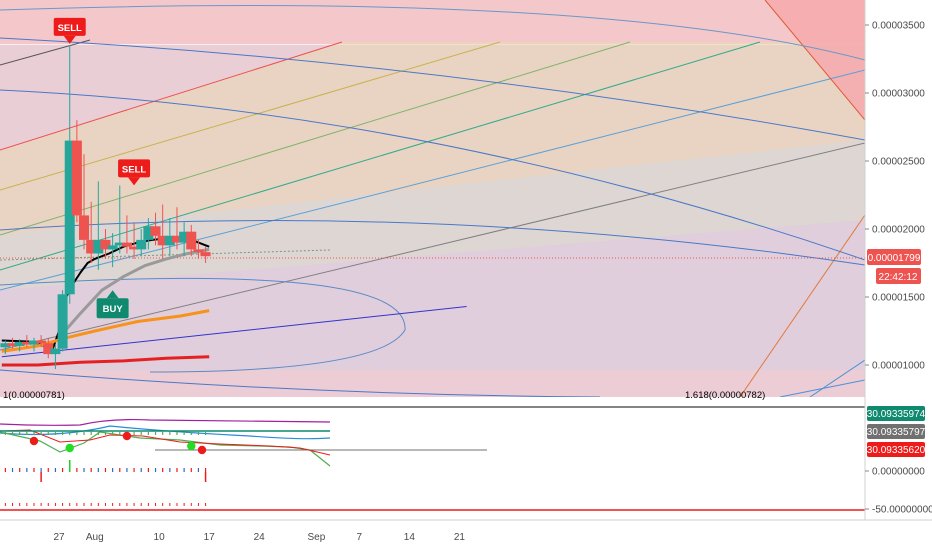  What do you see at coordinates (898, 26) in the screenshot?
I see `price-tick-label: 0.00003500` at bounding box center [898, 26].